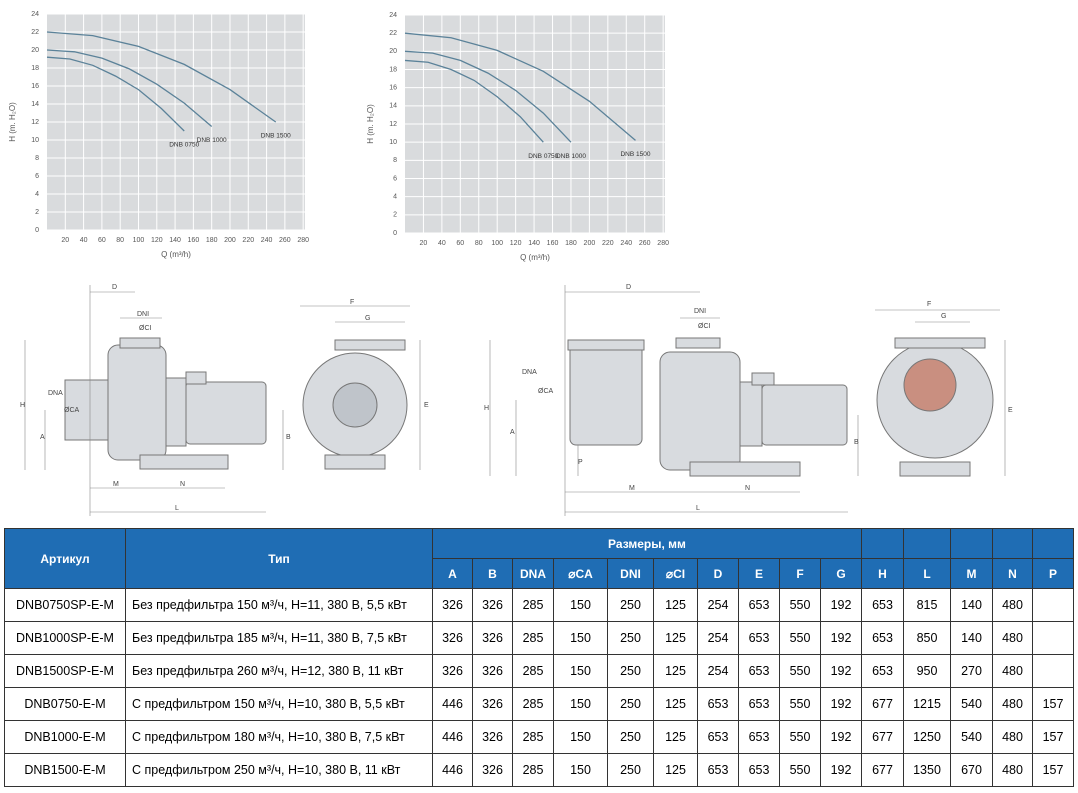 The height and width of the screenshot is (793, 1078). I want to click on dim-label: L, so click(177, 508).